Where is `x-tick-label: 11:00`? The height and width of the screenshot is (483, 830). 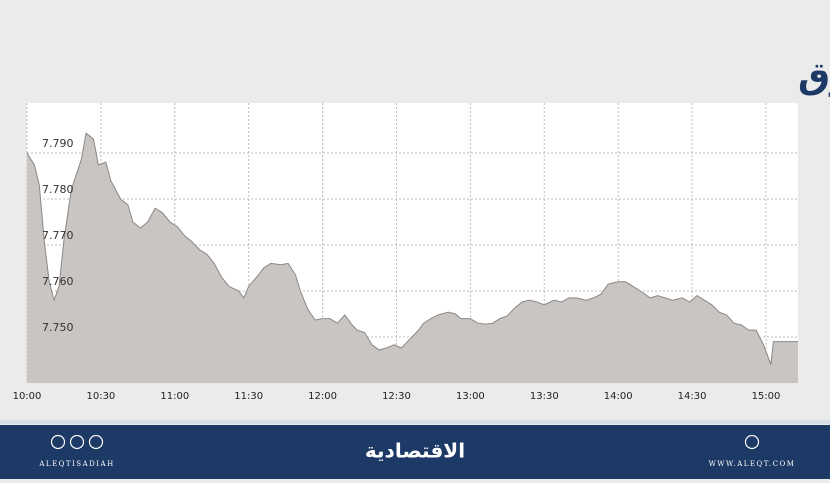
x-tick-label: 11:00 is located at coordinates (174, 396).